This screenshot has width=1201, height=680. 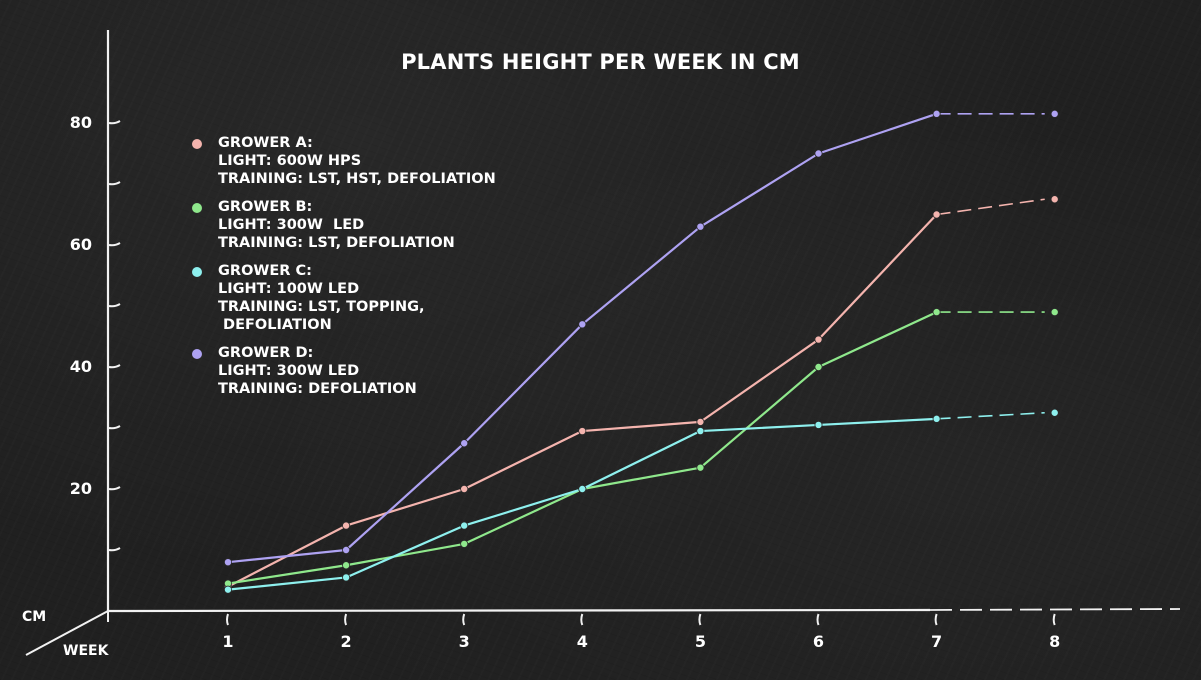 What do you see at coordinates (80, 366) in the screenshot?
I see `y-tick-label: 40` at bounding box center [80, 366].